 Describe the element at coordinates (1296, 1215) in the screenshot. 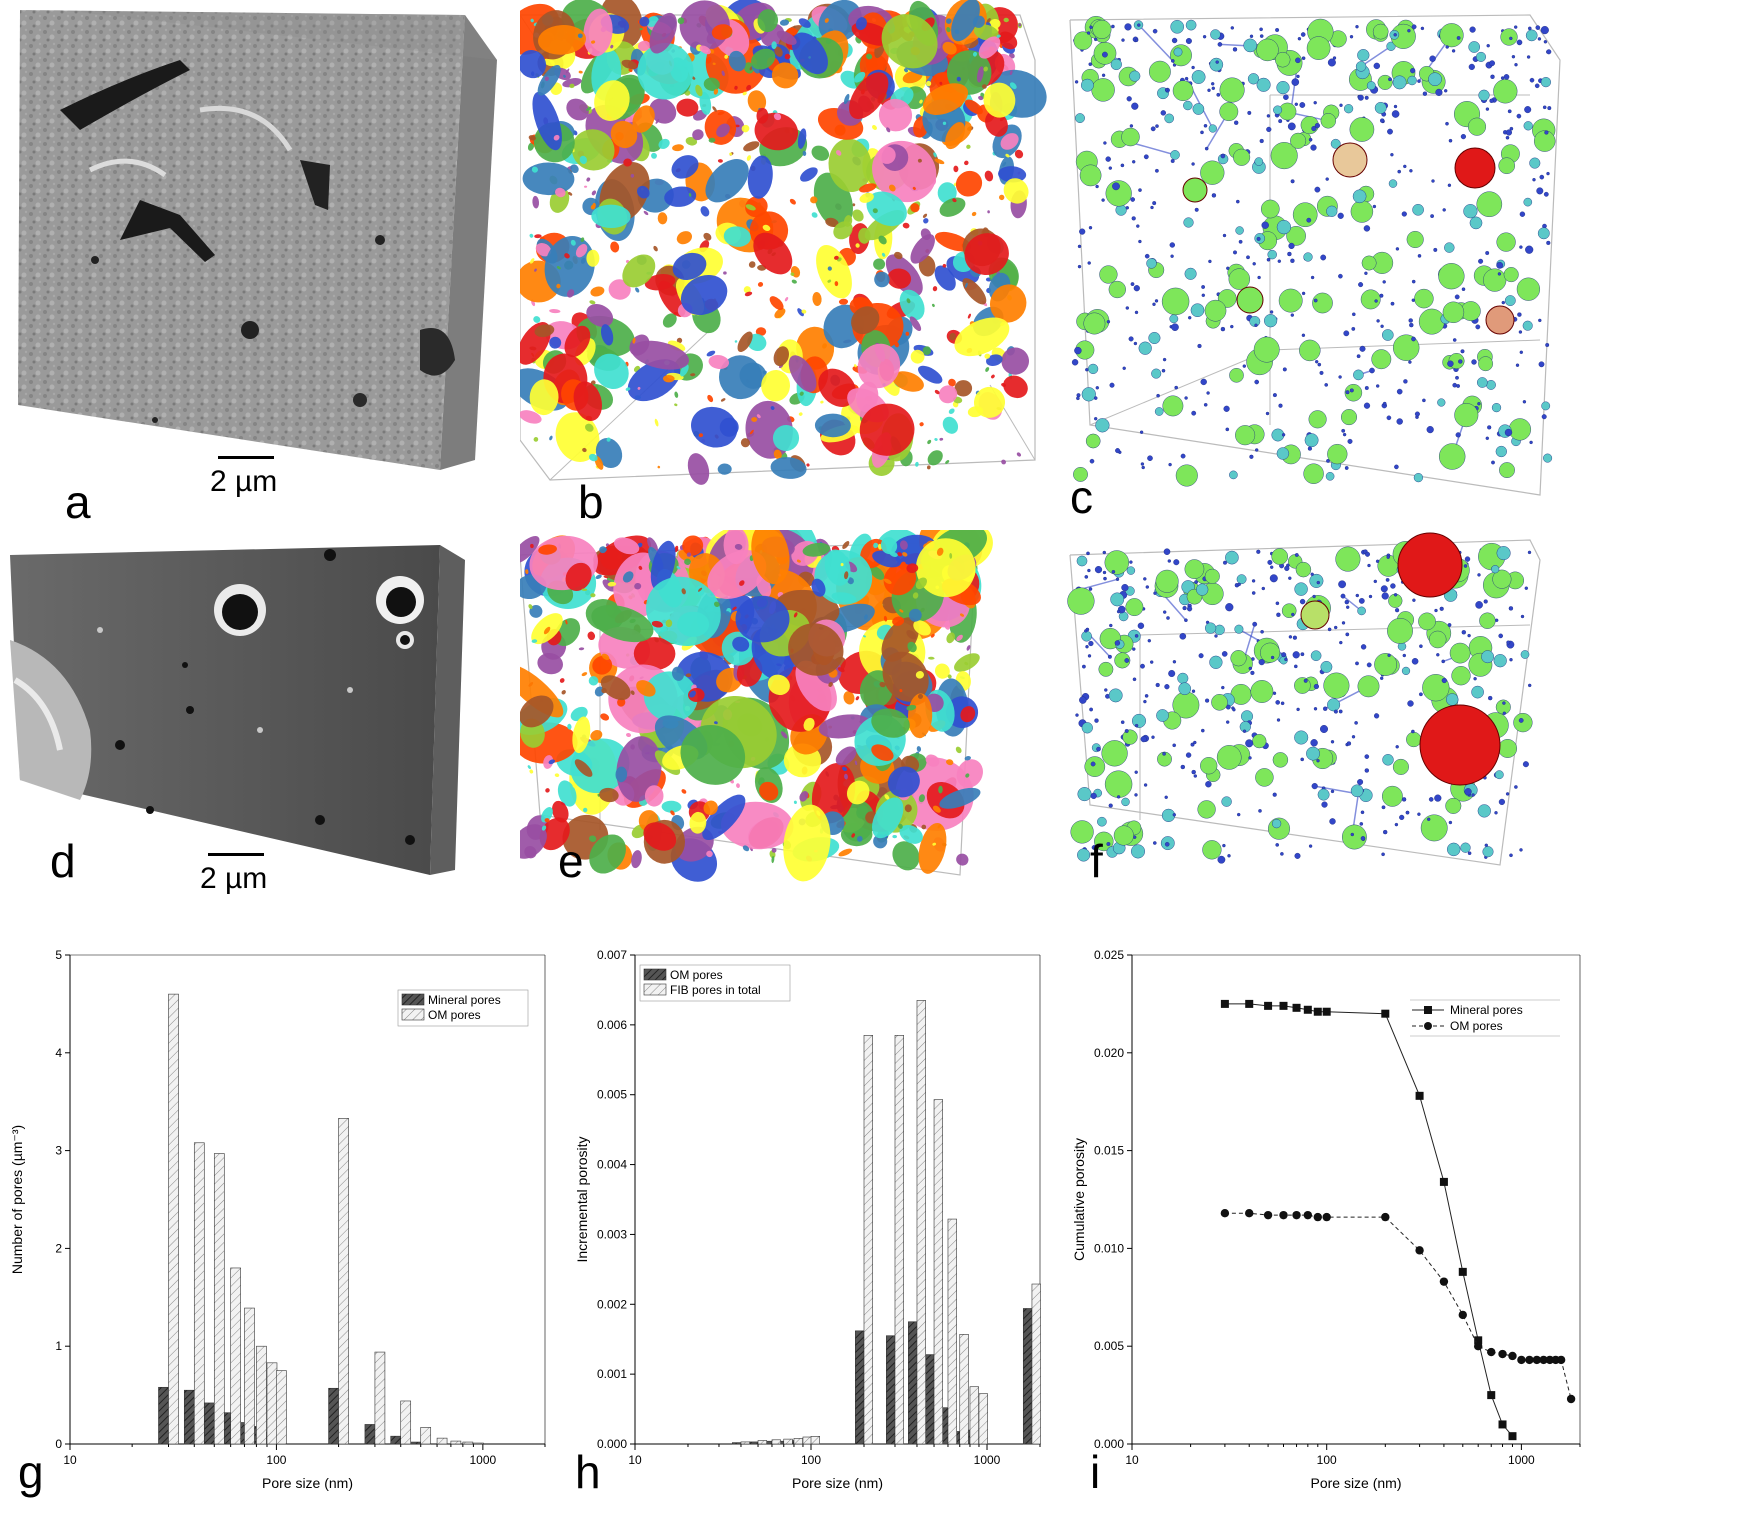

I see `marker-circle` at that location.